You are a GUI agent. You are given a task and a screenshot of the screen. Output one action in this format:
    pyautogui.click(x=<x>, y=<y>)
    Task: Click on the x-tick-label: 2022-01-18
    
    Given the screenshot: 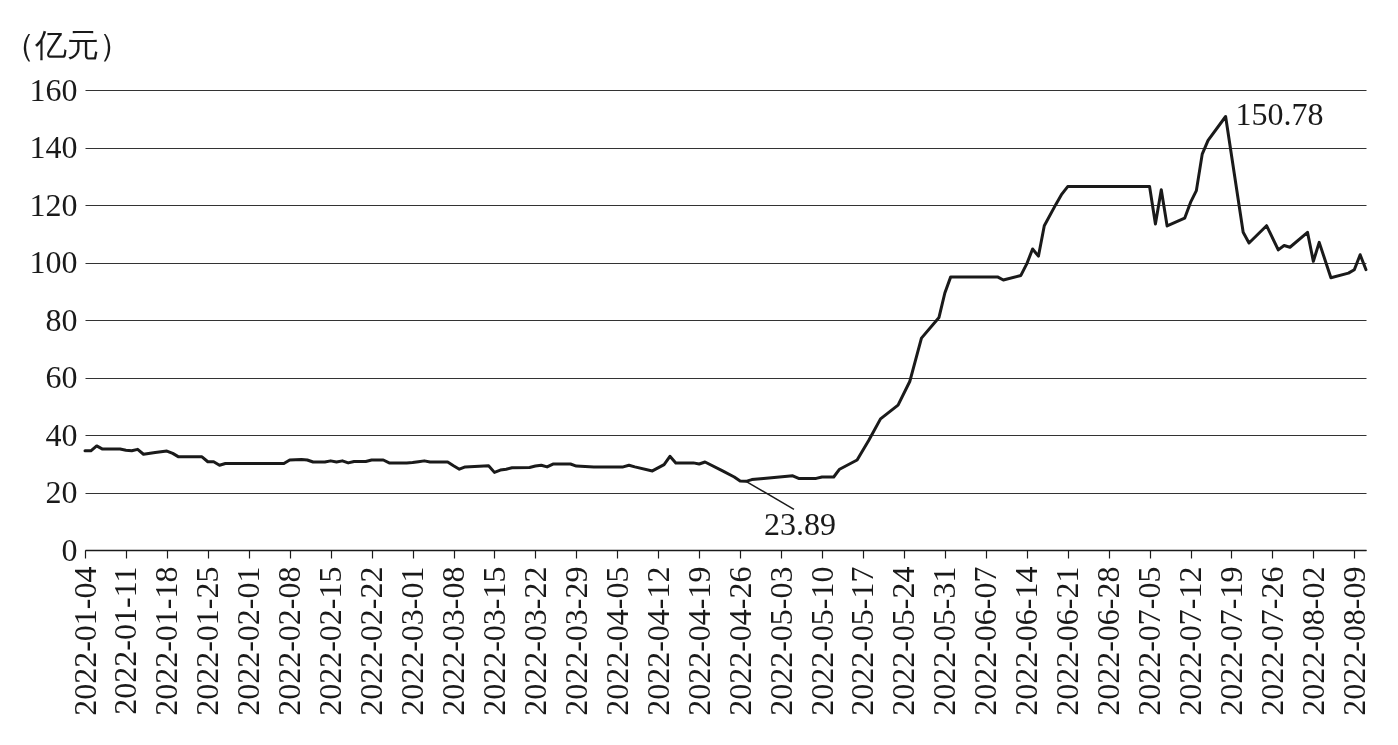 What is the action you would take?
    pyautogui.click(x=166, y=641)
    